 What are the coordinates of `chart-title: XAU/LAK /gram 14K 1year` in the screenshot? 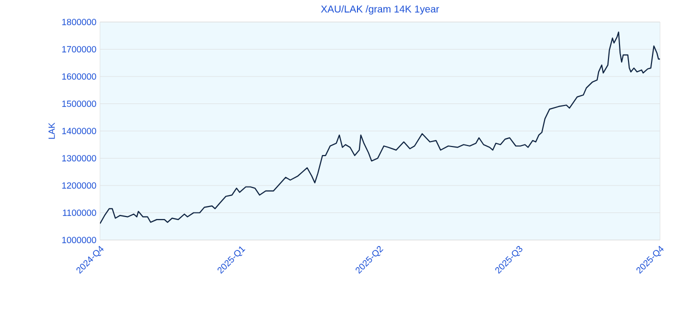 It's located at (380, 9).